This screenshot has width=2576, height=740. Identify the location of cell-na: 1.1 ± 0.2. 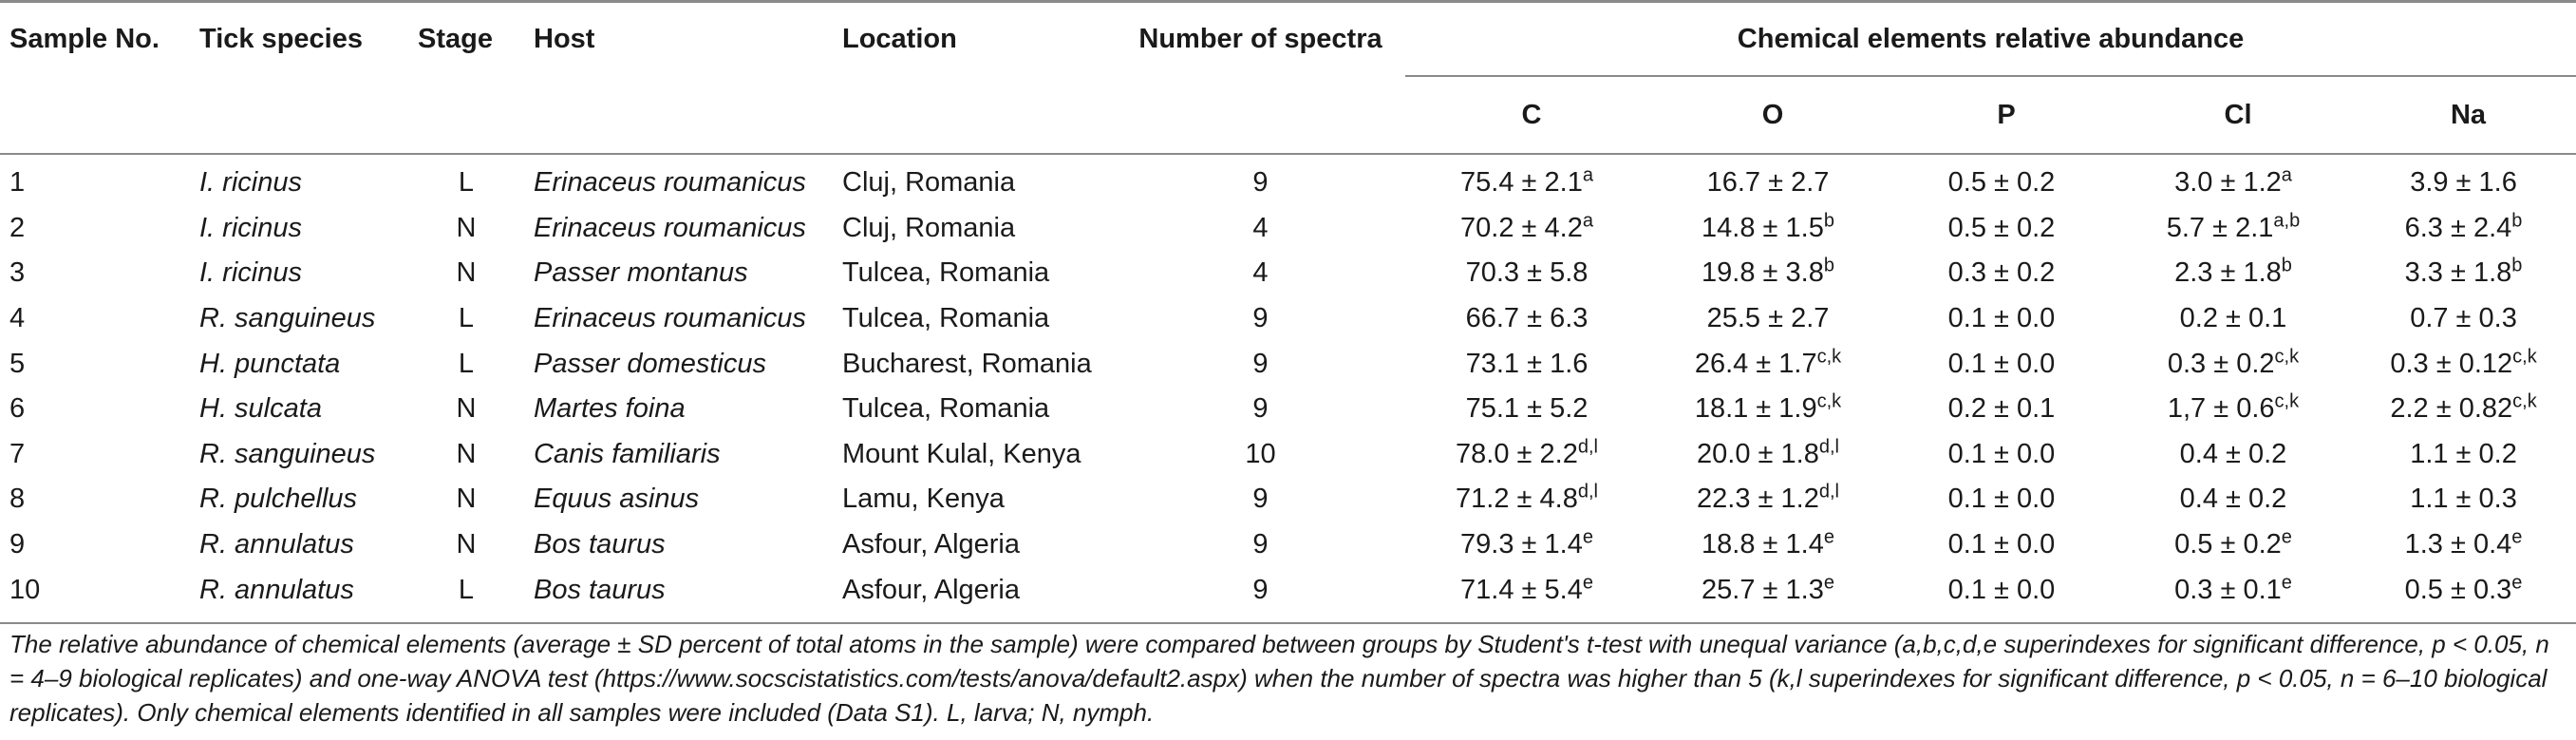
(2463, 455).